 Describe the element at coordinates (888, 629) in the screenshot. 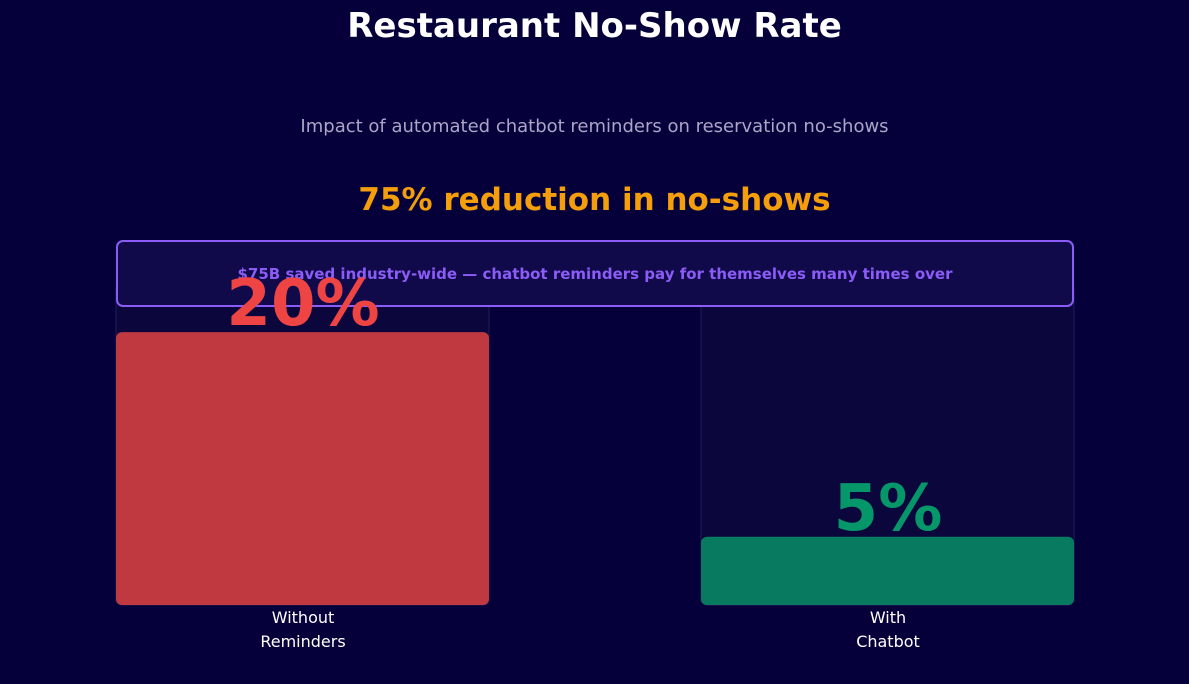

I see `category-label-with-chatbot: With Chatbot` at that location.